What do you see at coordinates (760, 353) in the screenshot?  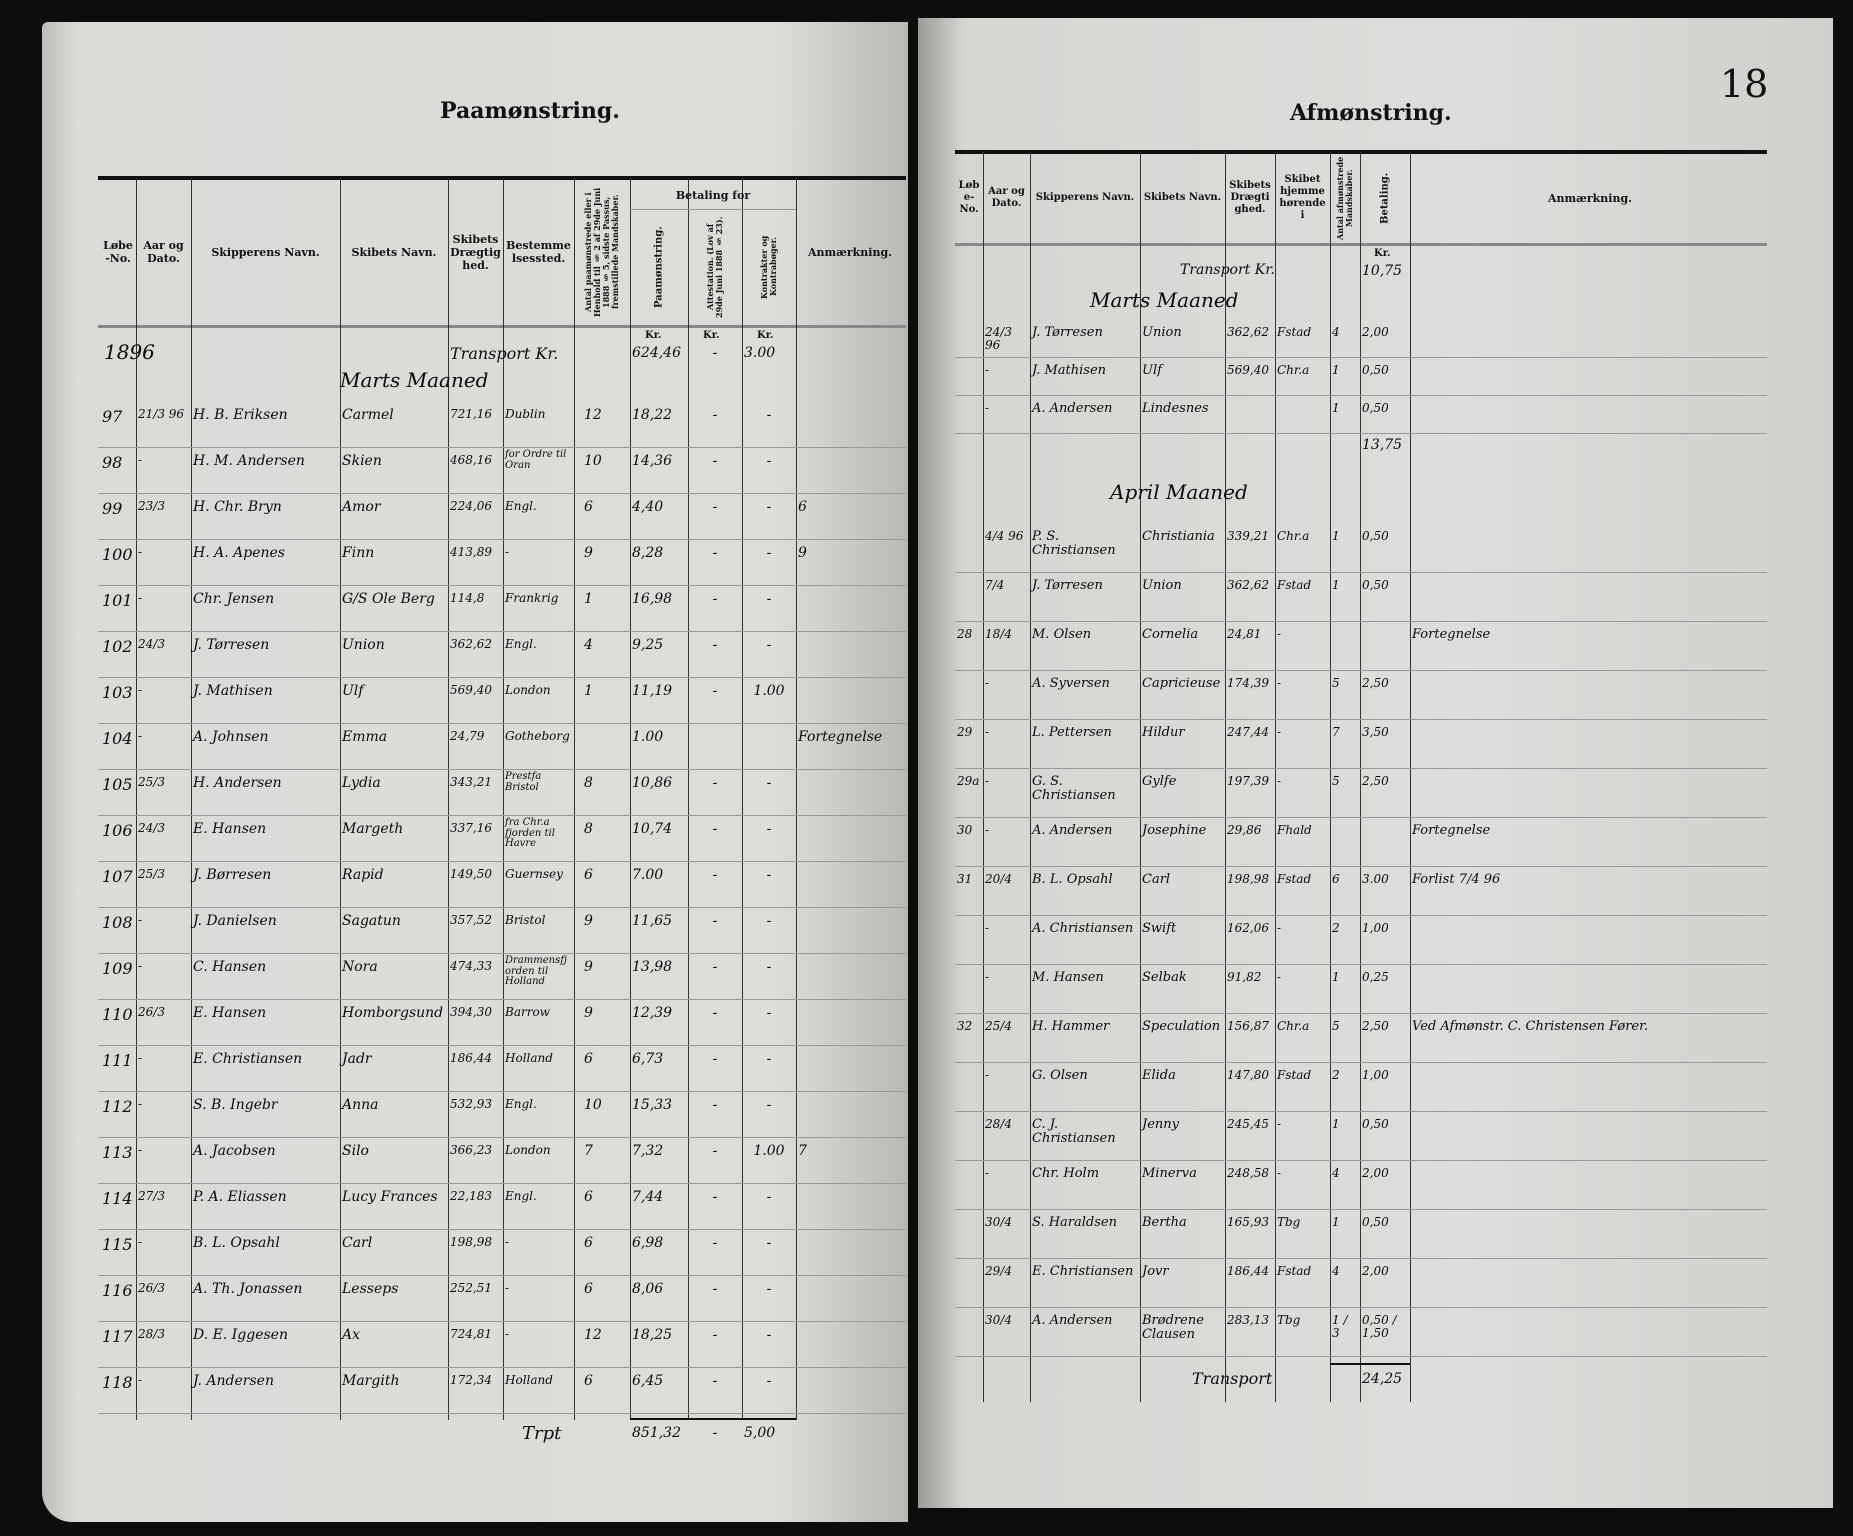 I see `transport-contract: 3.00` at bounding box center [760, 353].